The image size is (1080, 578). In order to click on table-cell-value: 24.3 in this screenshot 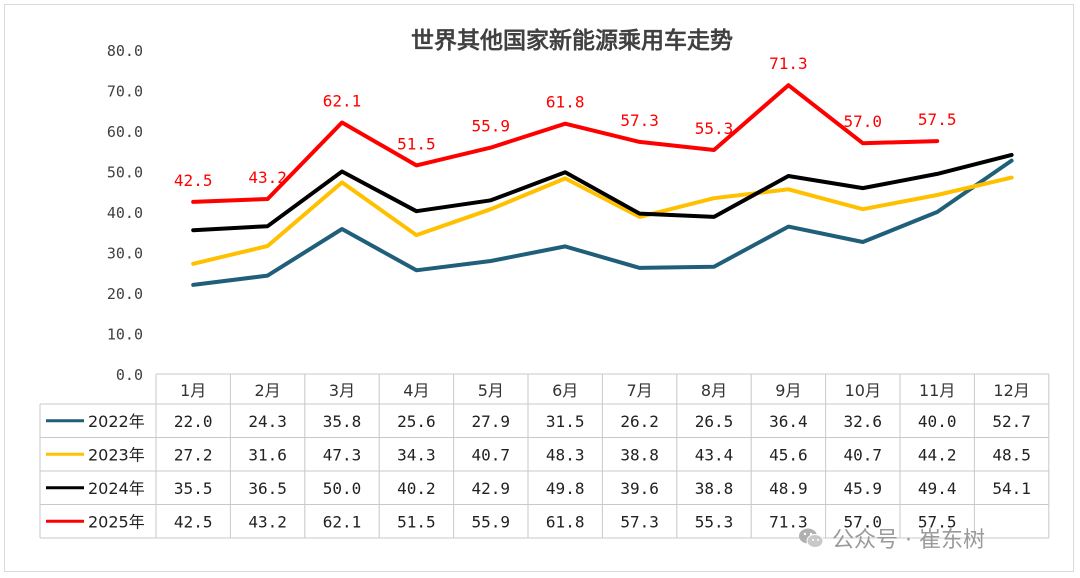, I will do `click(267, 421)`.